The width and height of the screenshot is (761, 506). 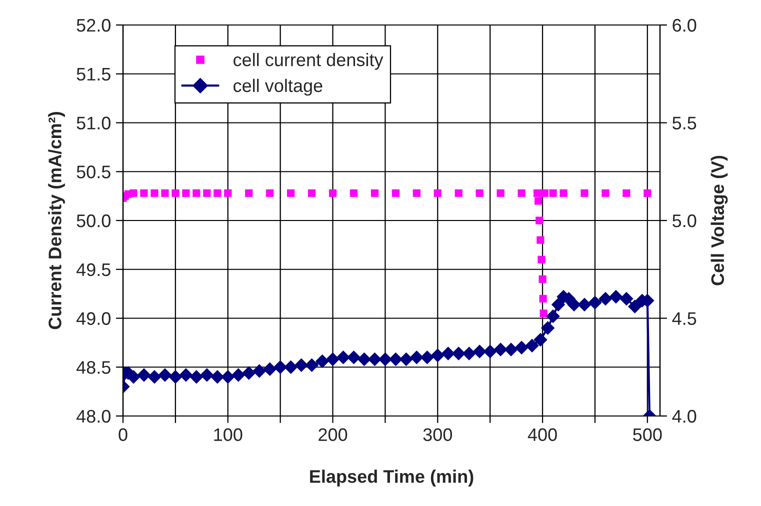 I want to click on y2-tick-label: 6.0, so click(x=684, y=25).